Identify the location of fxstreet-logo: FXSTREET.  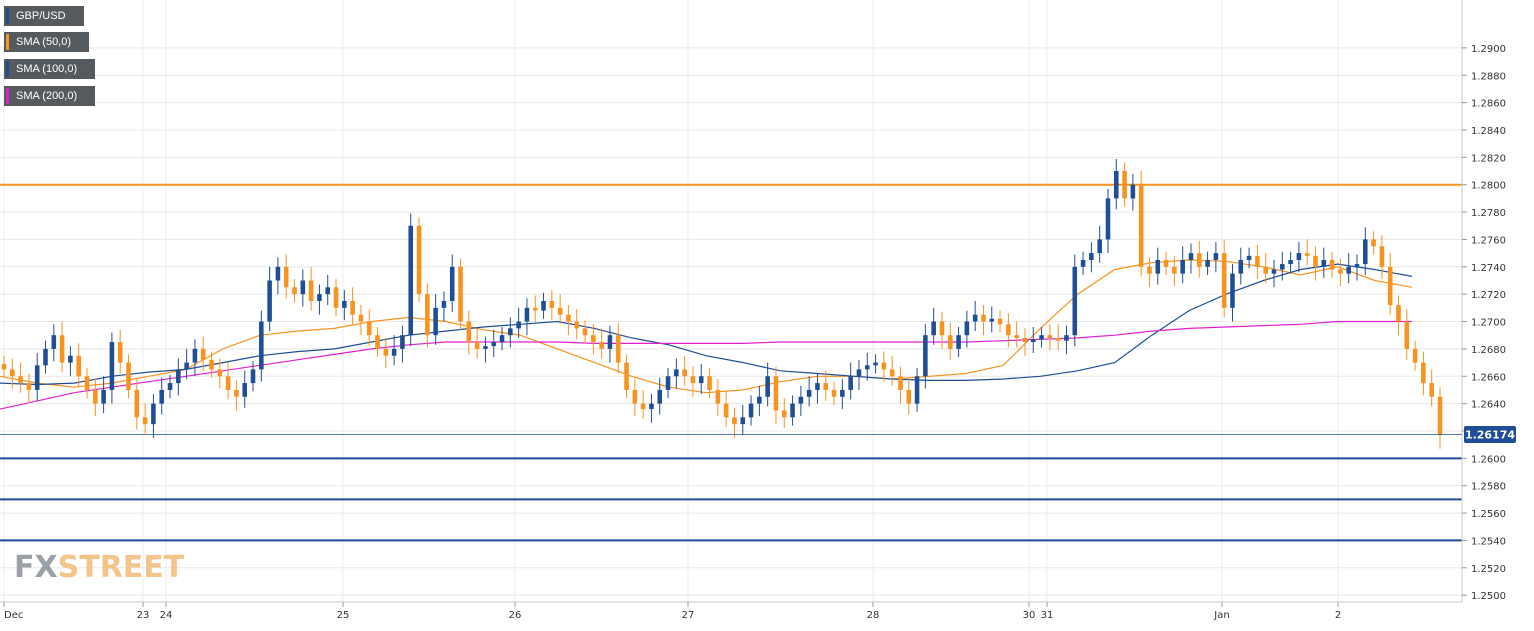
(99, 567).